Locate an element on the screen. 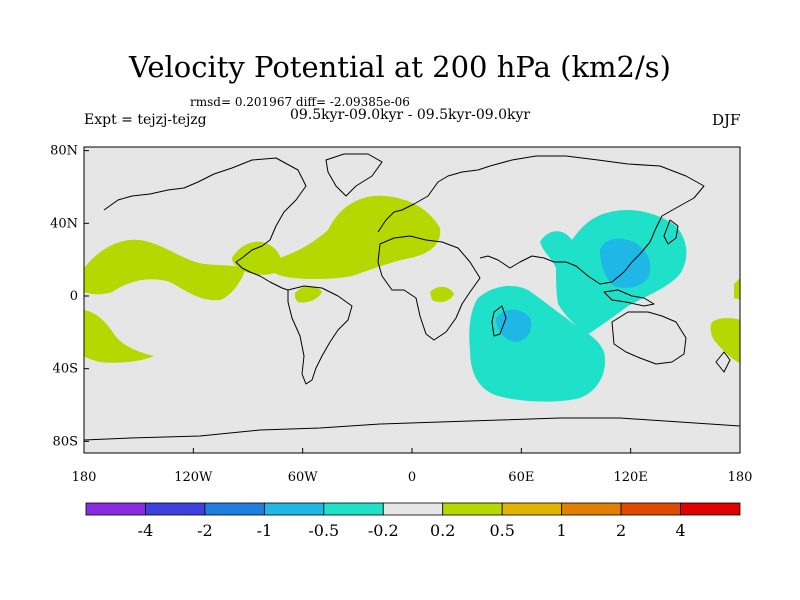  colorbar-label: -0.5 is located at coordinates (323, 530).